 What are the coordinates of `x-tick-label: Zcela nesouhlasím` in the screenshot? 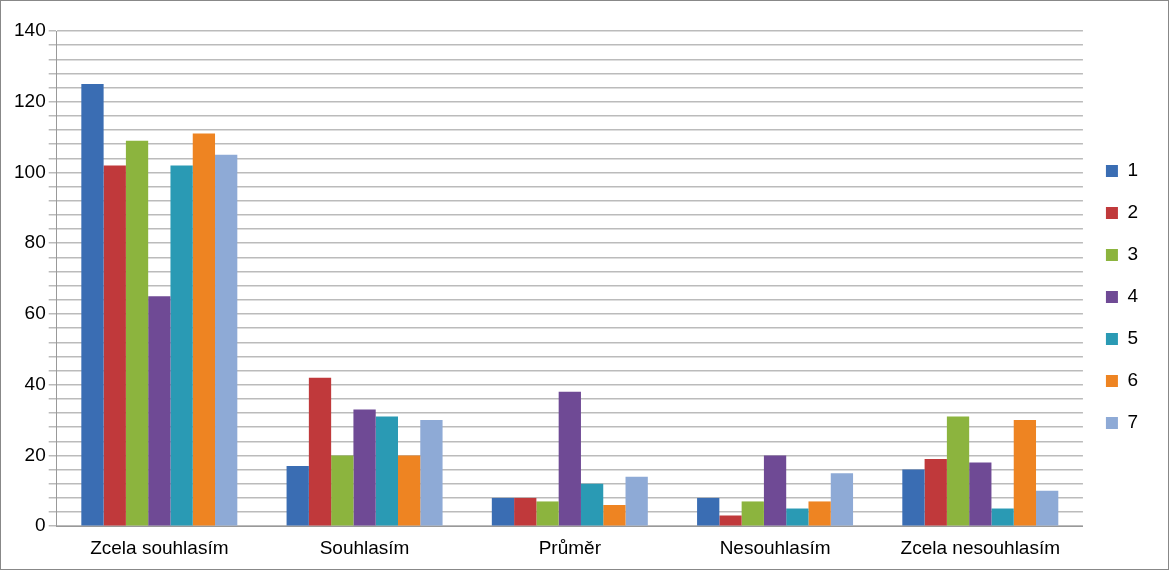 It's located at (980, 547).